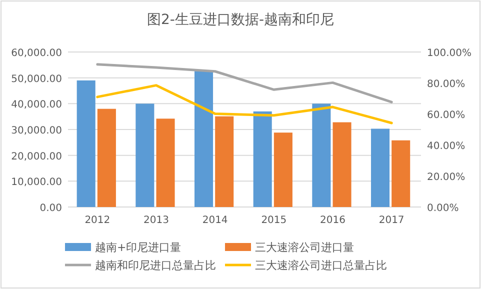 The width and height of the screenshot is (481, 289). Describe the element at coordinates (274, 220) in the screenshot. I see `x-tick-label: 2015` at that location.